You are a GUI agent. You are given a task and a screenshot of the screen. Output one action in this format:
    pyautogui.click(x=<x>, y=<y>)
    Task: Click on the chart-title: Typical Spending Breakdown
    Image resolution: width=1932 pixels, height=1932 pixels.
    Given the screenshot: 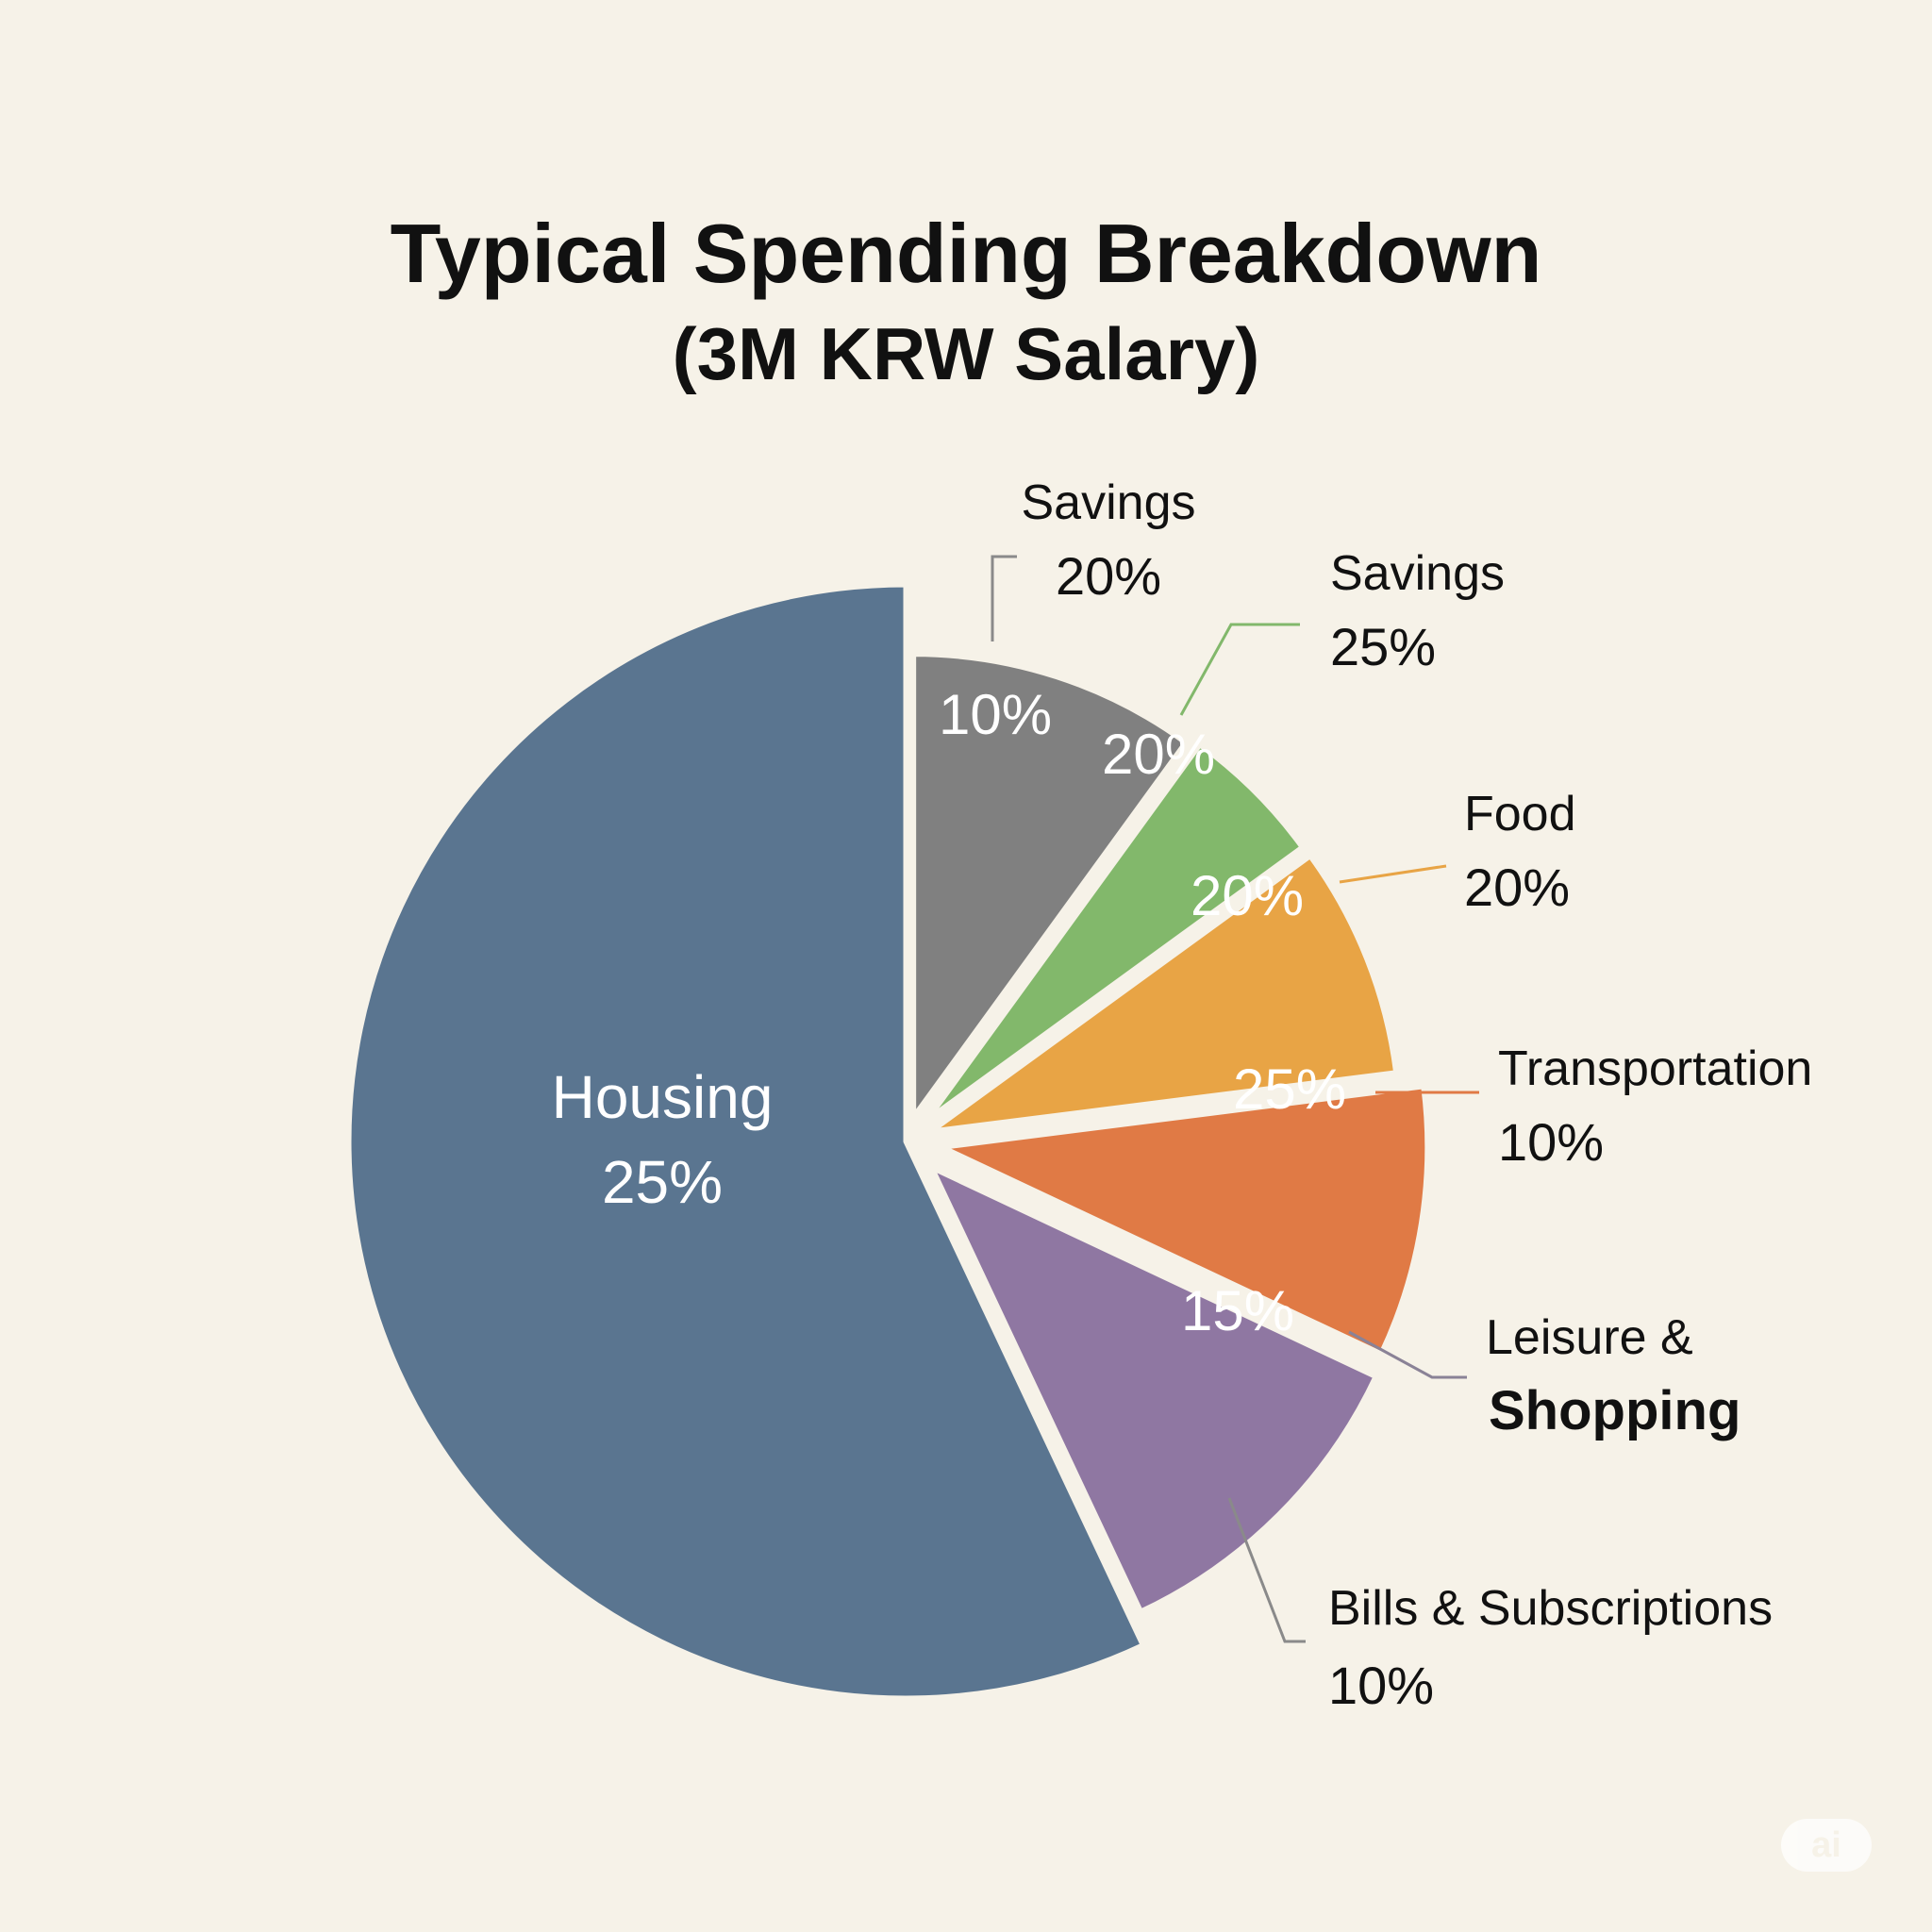 What is the action you would take?
    pyautogui.click(x=966, y=254)
    